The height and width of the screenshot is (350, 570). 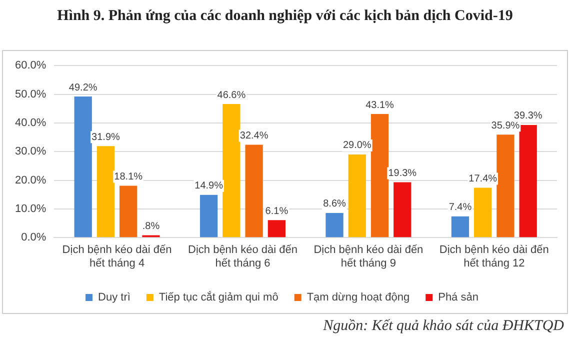 I want to click on y-tick-label: 20.0%, so click(x=30, y=180).